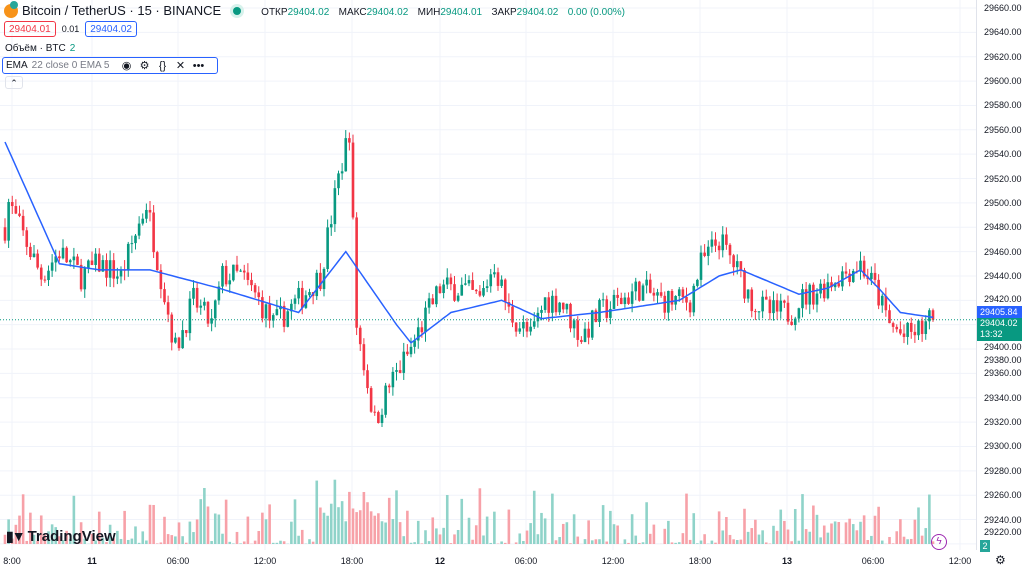  I want to click on ema-legend: EMA 22 close 0 EMA 5 ◉ ⚙ {} ✕ •••, so click(110, 65).